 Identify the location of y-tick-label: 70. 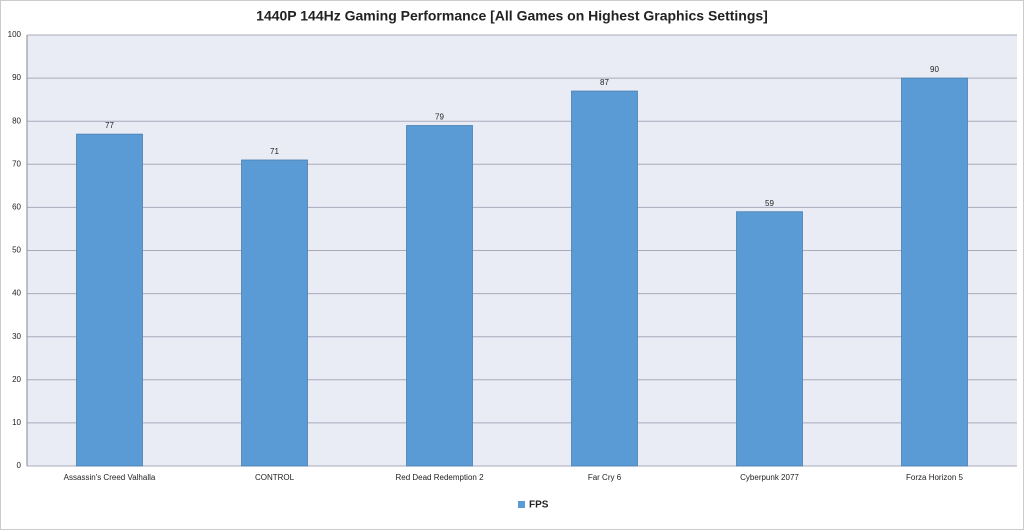
(16, 163).